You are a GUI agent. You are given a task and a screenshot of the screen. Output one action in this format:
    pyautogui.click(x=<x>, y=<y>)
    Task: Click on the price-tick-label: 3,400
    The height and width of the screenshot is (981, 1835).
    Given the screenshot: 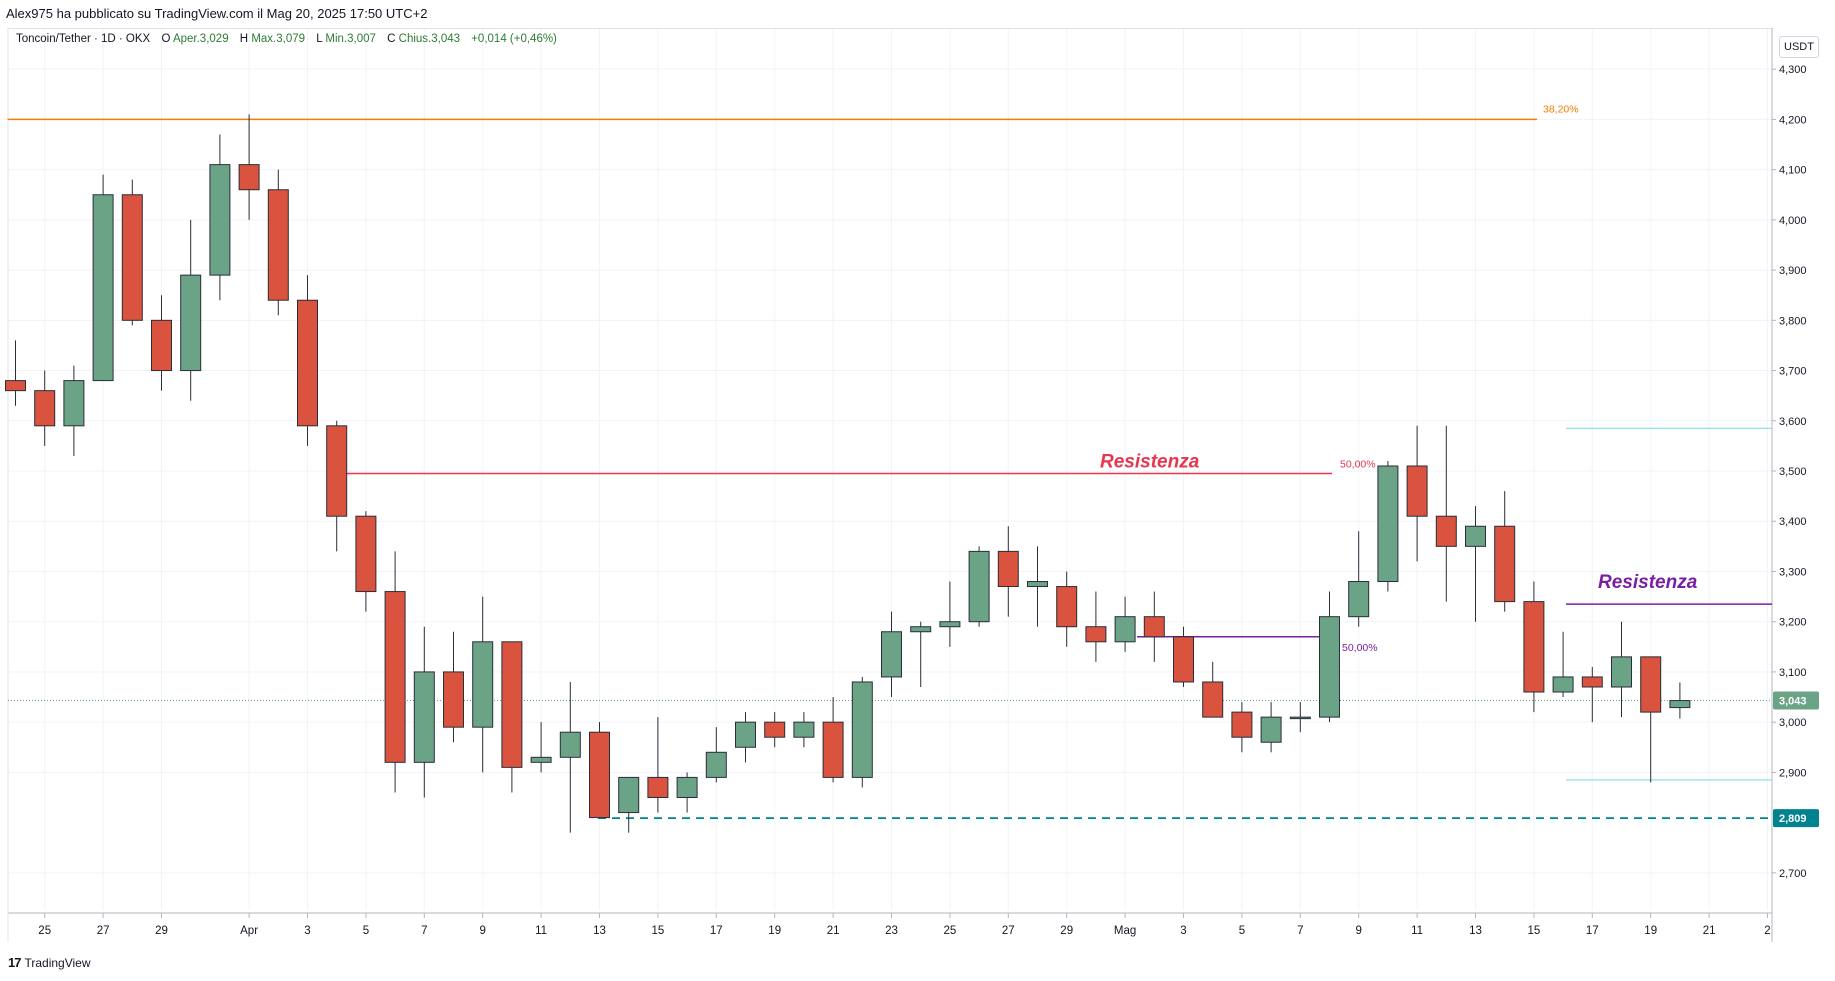 What is the action you would take?
    pyautogui.click(x=1793, y=522)
    